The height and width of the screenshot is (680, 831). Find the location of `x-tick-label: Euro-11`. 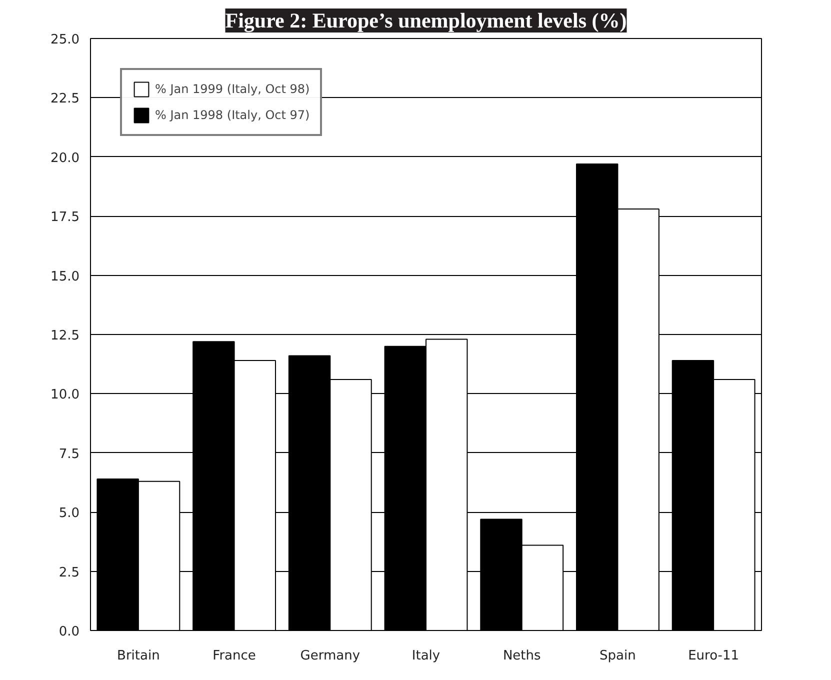

x-tick-label: Euro-11 is located at coordinates (714, 656).